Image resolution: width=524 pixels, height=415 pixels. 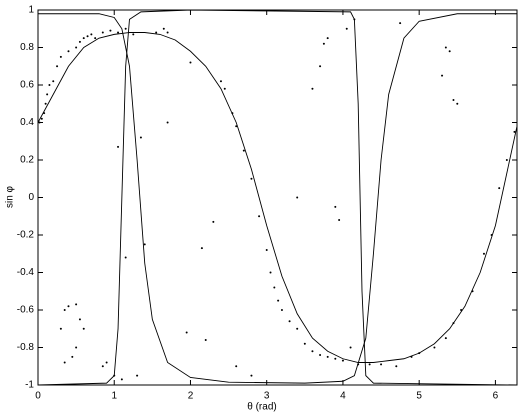 What do you see at coordinates (10, 196) in the screenshot?
I see `y-axis-label: sin φ` at bounding box center [10, 196].